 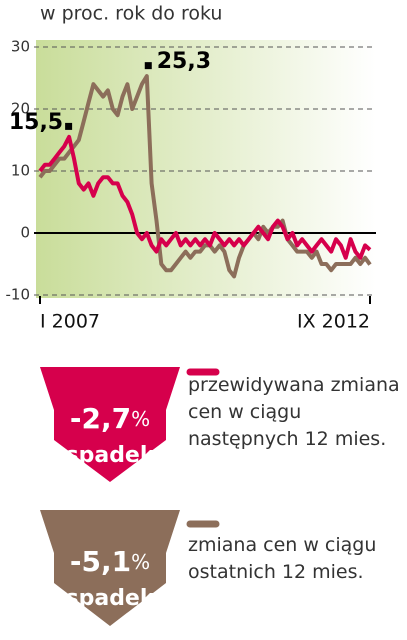 I want to click on arrow-red, so click(x=110, y=424).